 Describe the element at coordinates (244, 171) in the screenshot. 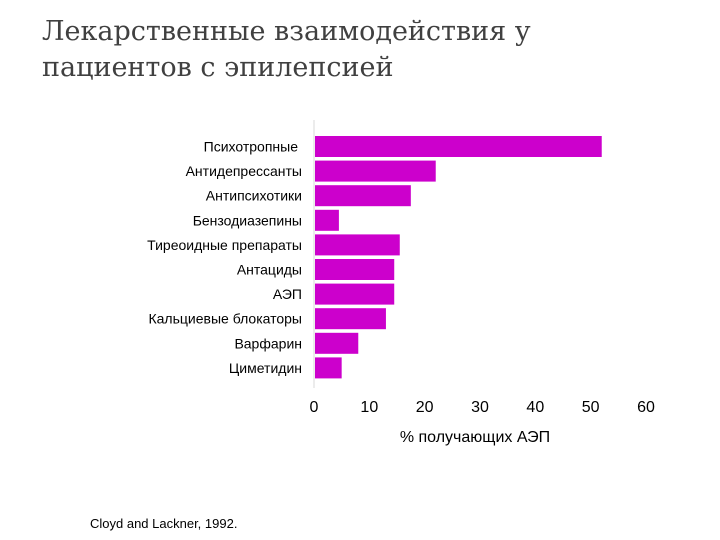

I see `category-label-2: Антидепрессанты` at that location.